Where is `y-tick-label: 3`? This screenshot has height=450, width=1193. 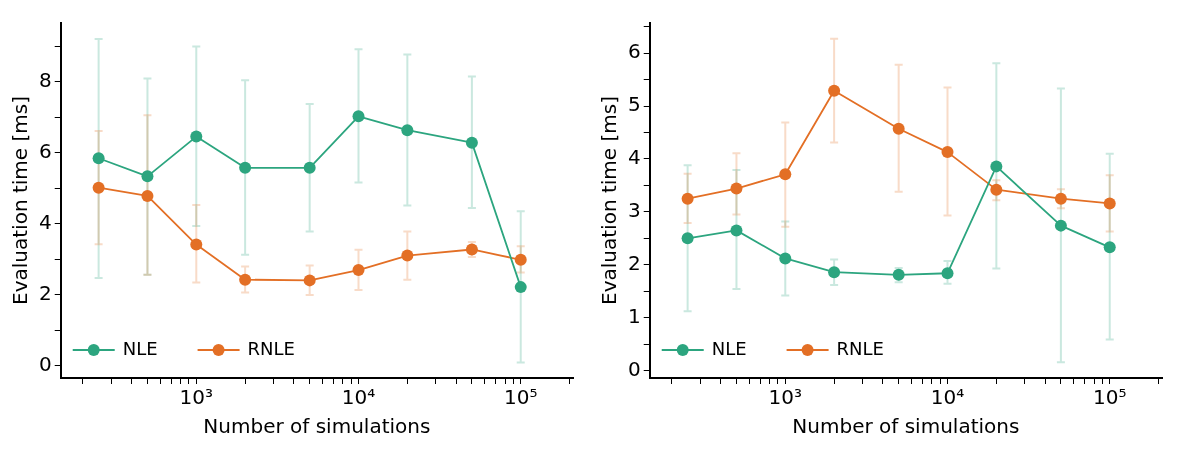
y-tick-label: 3 is located at coordinates (634, 210).